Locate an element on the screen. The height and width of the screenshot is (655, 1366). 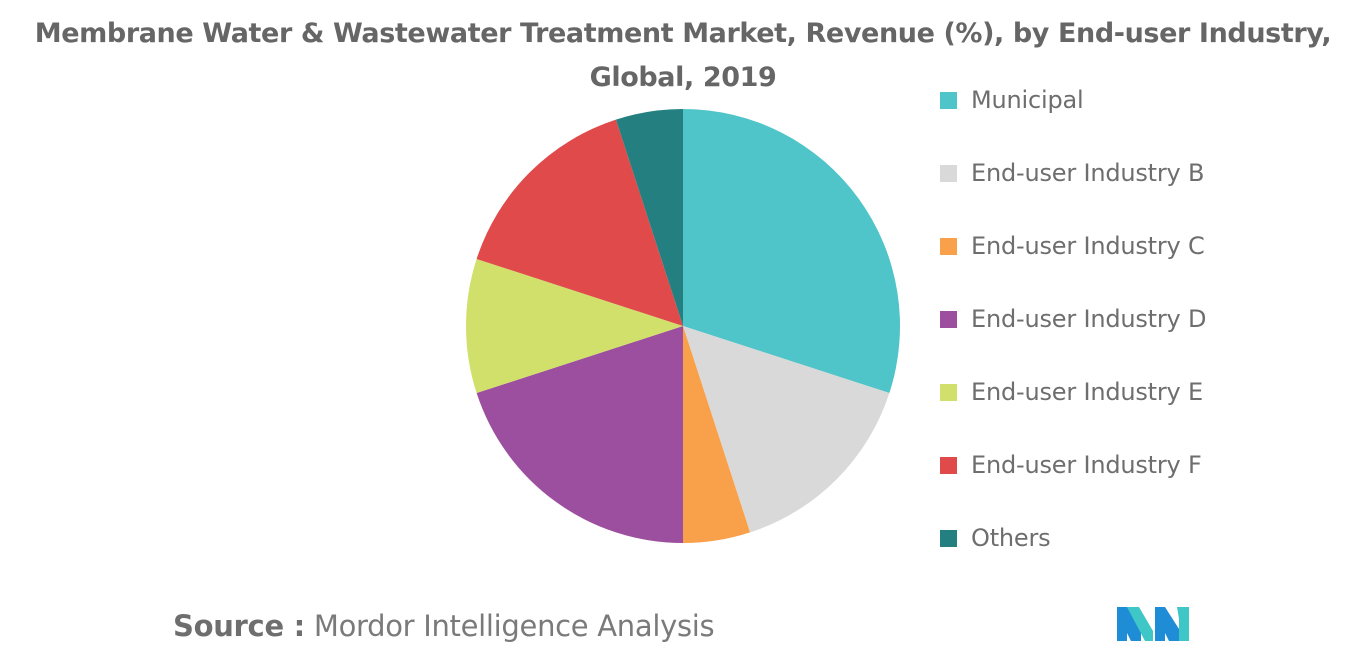
source-note: Source : Mordor Intelligence Analysis is located at coordinates (444, 626).